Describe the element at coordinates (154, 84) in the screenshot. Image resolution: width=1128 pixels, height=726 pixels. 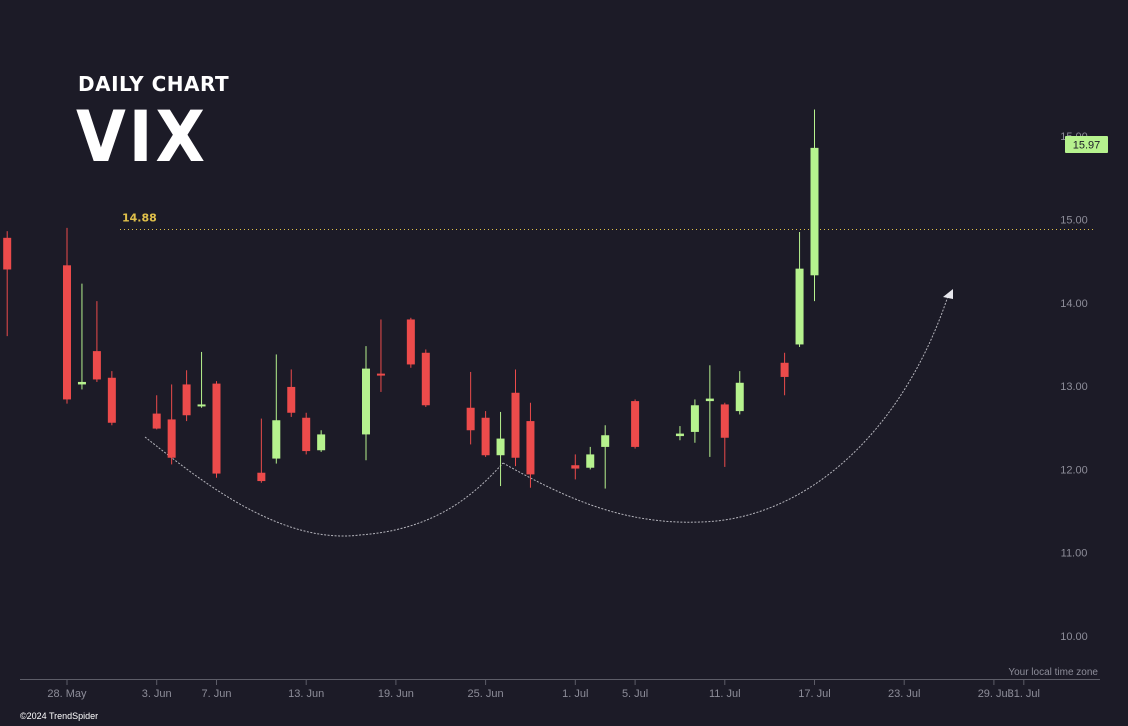
I see `chart-subtitle: DAILY CHART` at that location.